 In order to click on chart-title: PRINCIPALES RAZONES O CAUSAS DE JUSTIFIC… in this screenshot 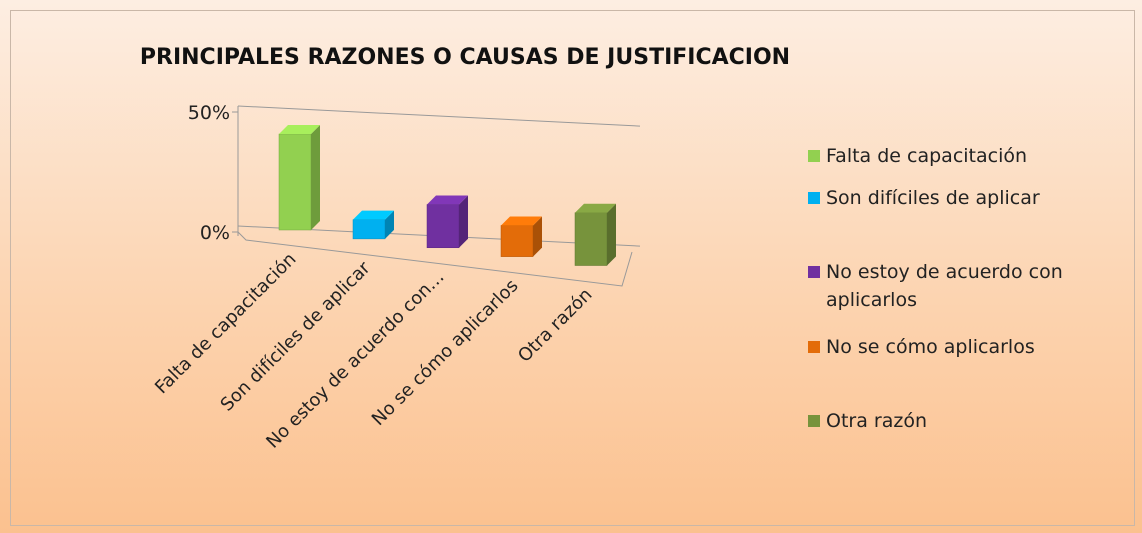, I will do `click(465, 57)`.